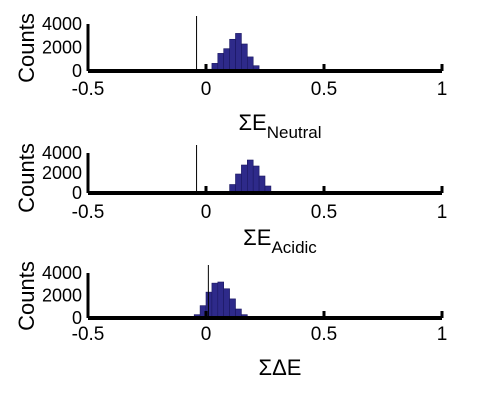 The width and height of the screenshot is (486, 411). I want to click on x-axis-label-subscript: Neutral, so click(294, 132).